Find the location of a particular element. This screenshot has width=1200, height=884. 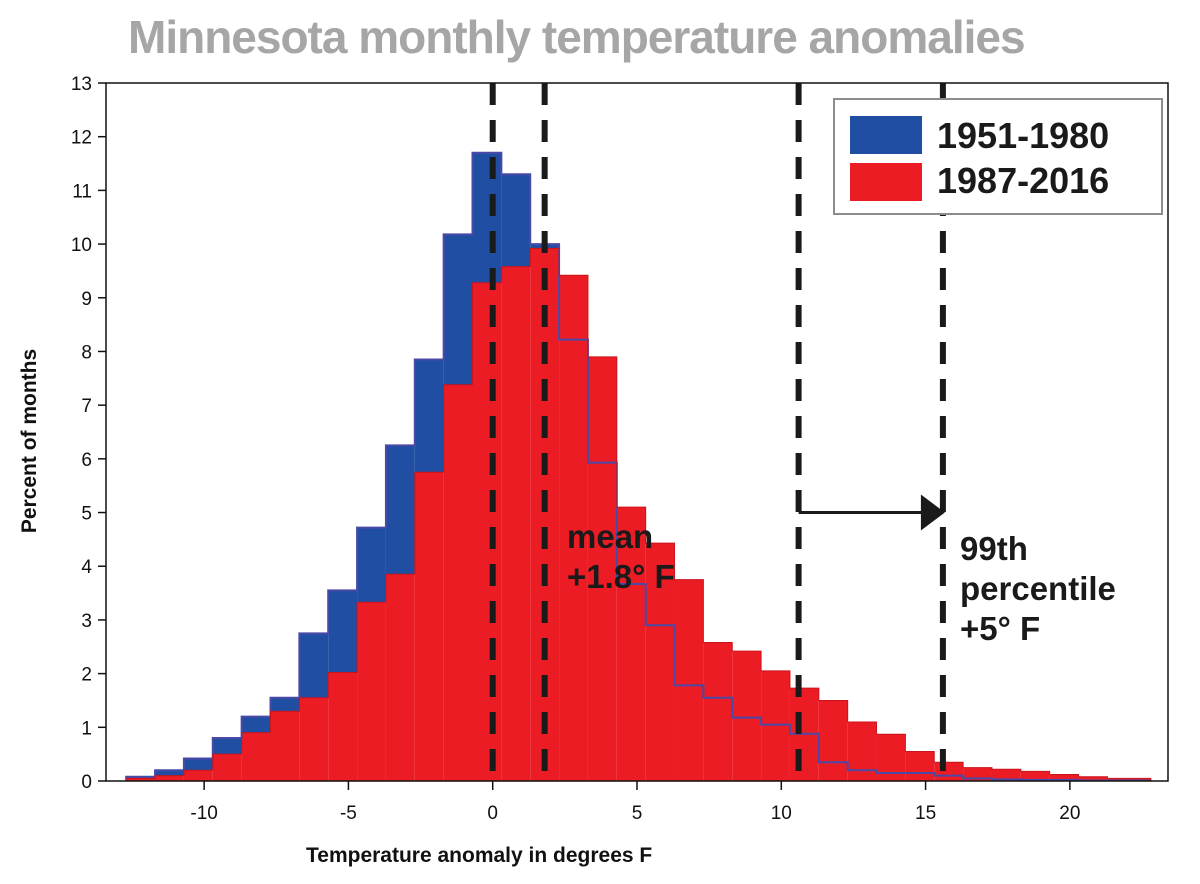

legend-swatch-1951-1980 is located at coordinates (886, 135).